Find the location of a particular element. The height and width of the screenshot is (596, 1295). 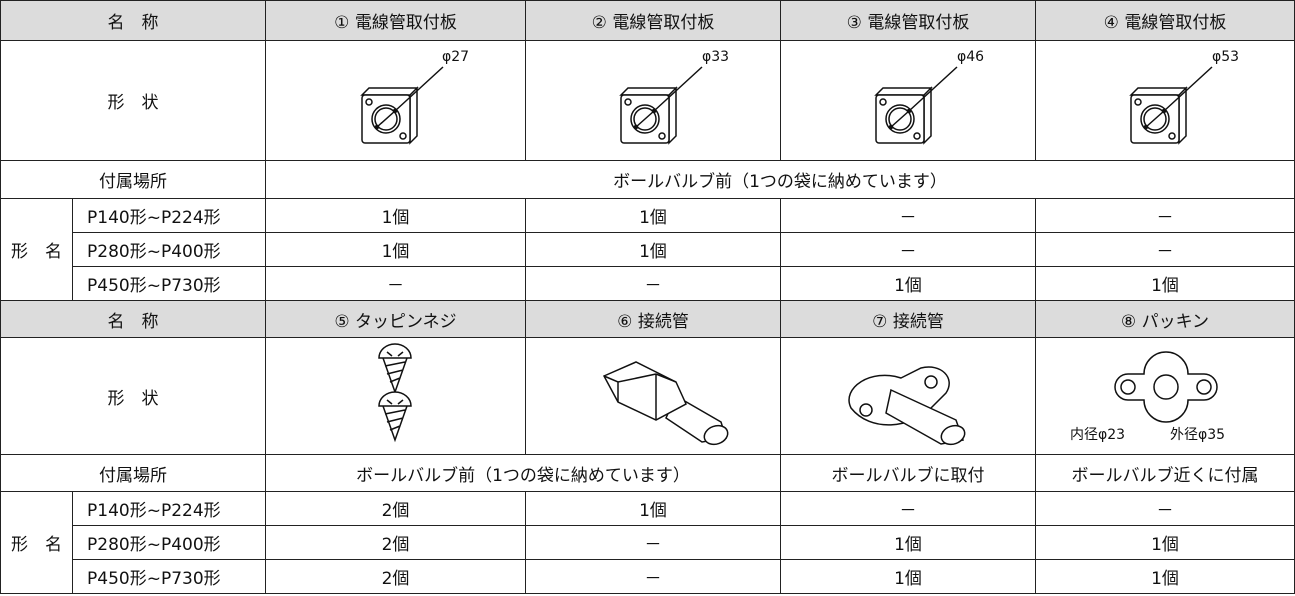

dimension: φ46 is located at coordinates (971, 57).